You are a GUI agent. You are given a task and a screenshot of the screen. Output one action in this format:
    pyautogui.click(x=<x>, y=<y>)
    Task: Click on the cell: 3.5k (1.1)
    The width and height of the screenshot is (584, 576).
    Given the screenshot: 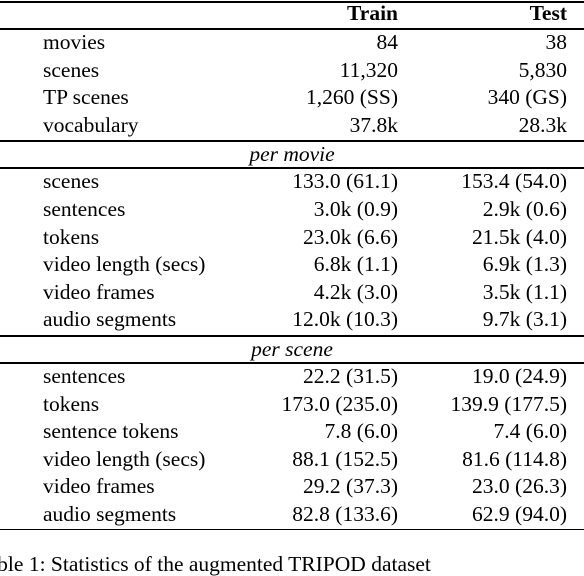 What is the action you would take?
    pyautogui.click(x=524, y=291)
    